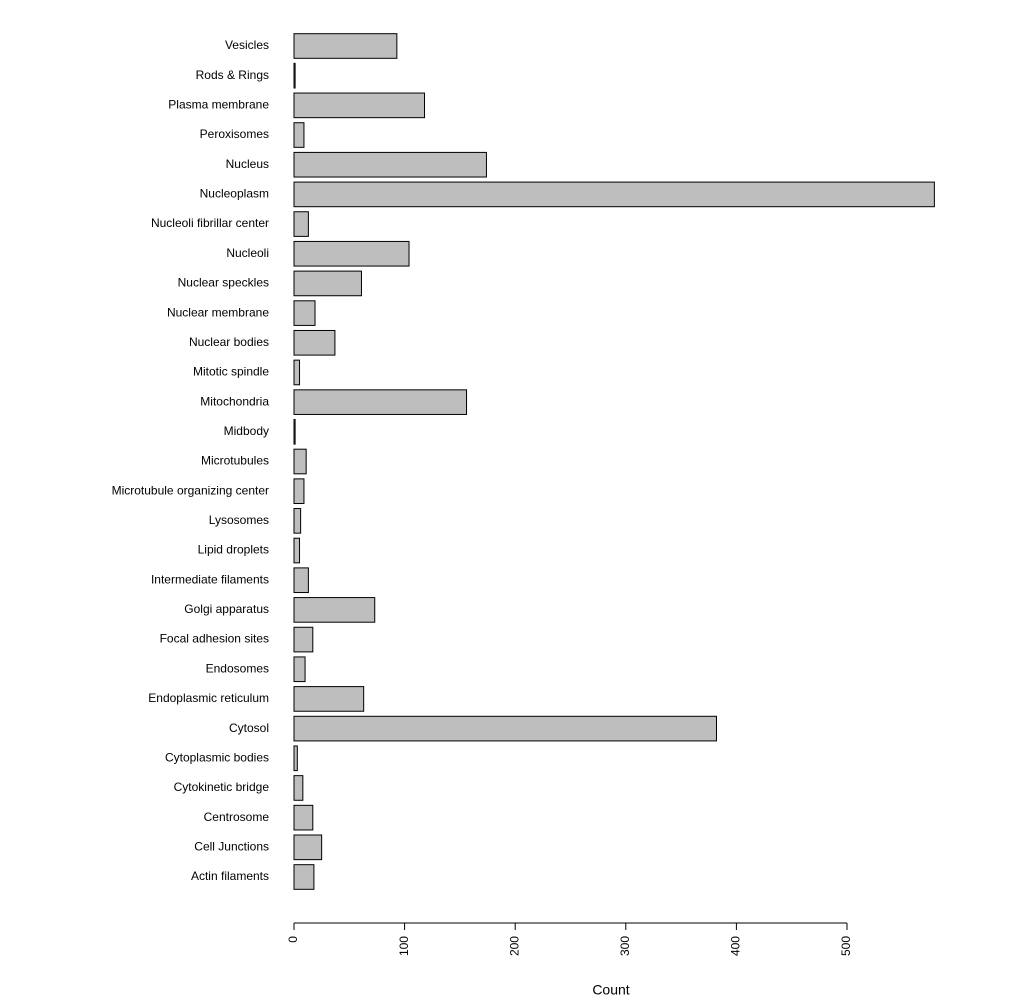 This screenshot has height=1000, width=1030. Describe the element at coordinates (625, 946) in the screenshot. I see `x-tick-label: 300` at that location.